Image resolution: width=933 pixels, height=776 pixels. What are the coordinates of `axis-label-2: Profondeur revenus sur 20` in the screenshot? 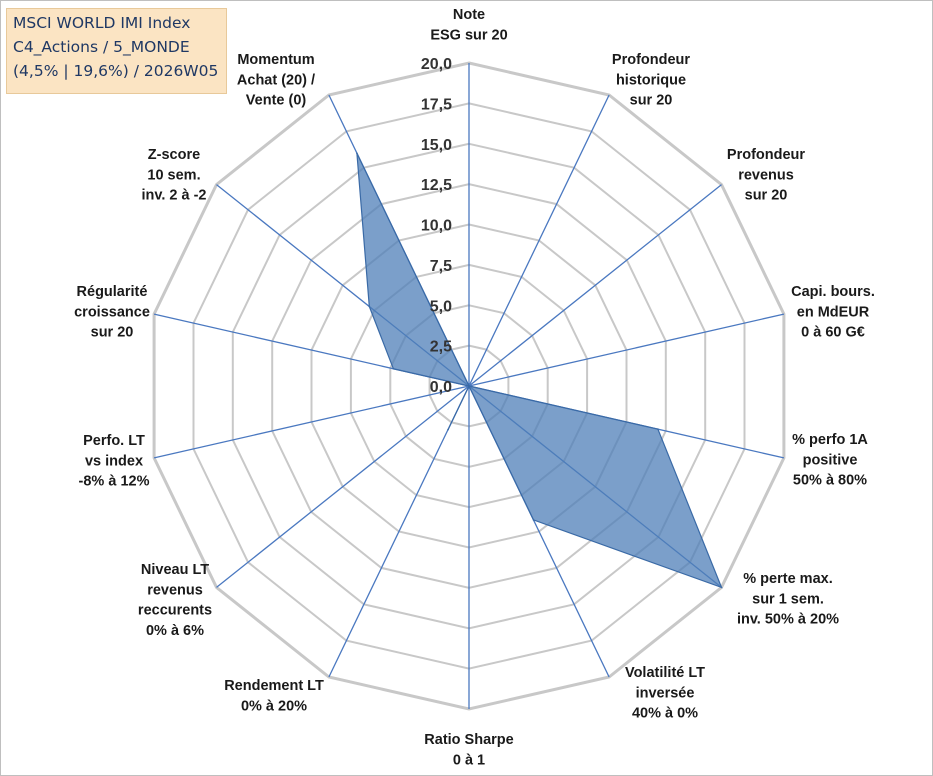 It's located at (766, 175).